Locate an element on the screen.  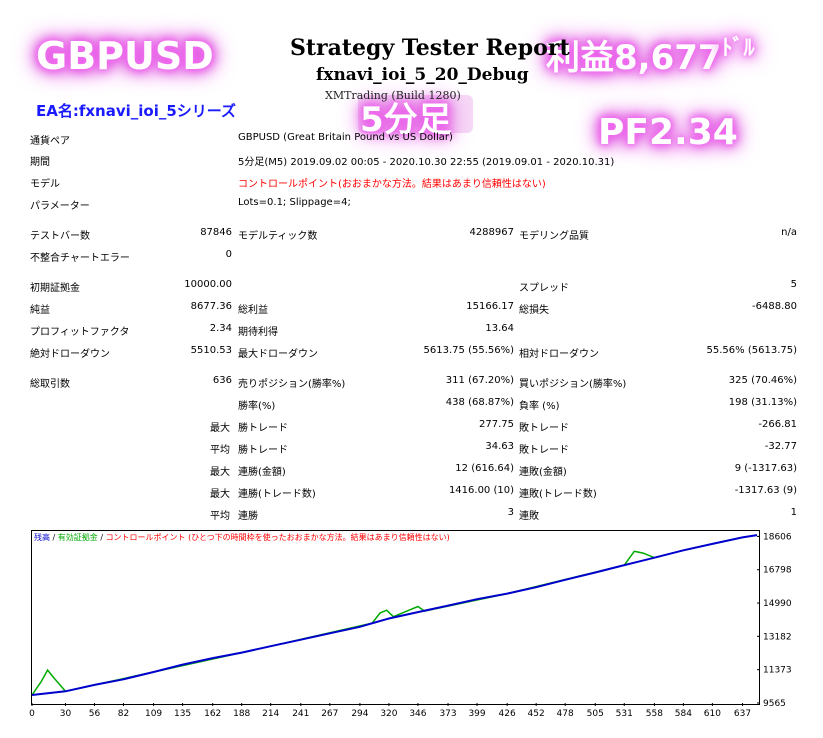
value-short-positions: 311 (67.20%) is located at coordinates (479, 380).